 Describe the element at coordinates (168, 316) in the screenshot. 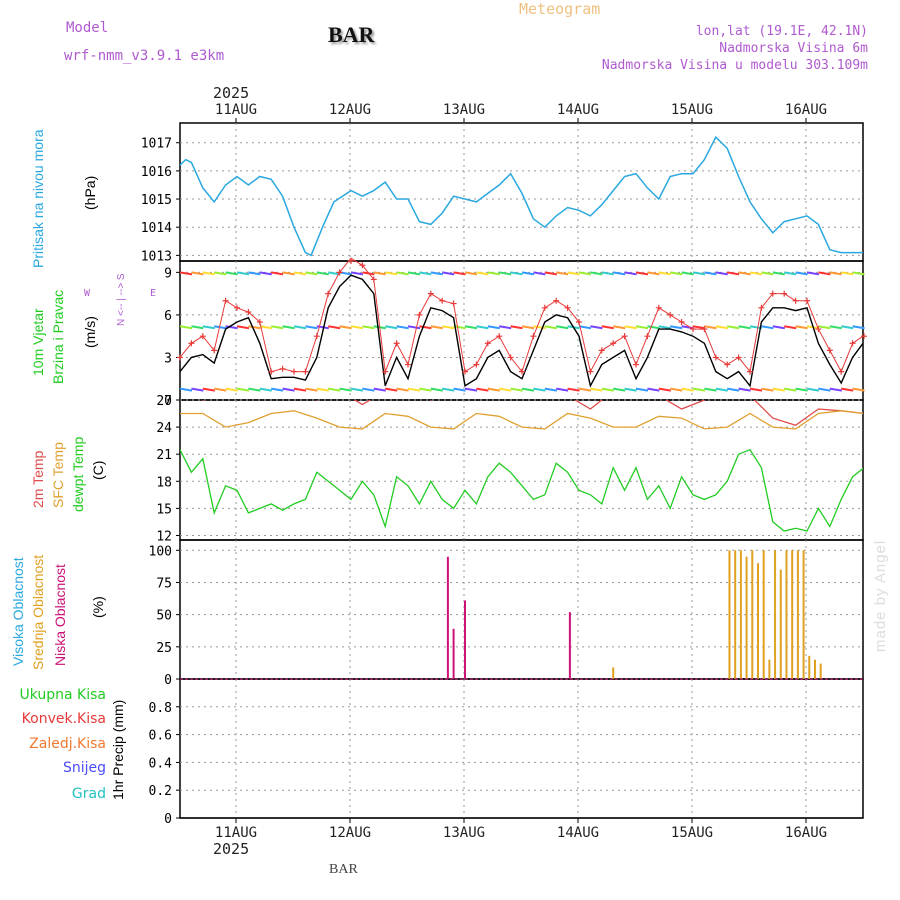

I see `ytick-label-1-2: 6` at that location.